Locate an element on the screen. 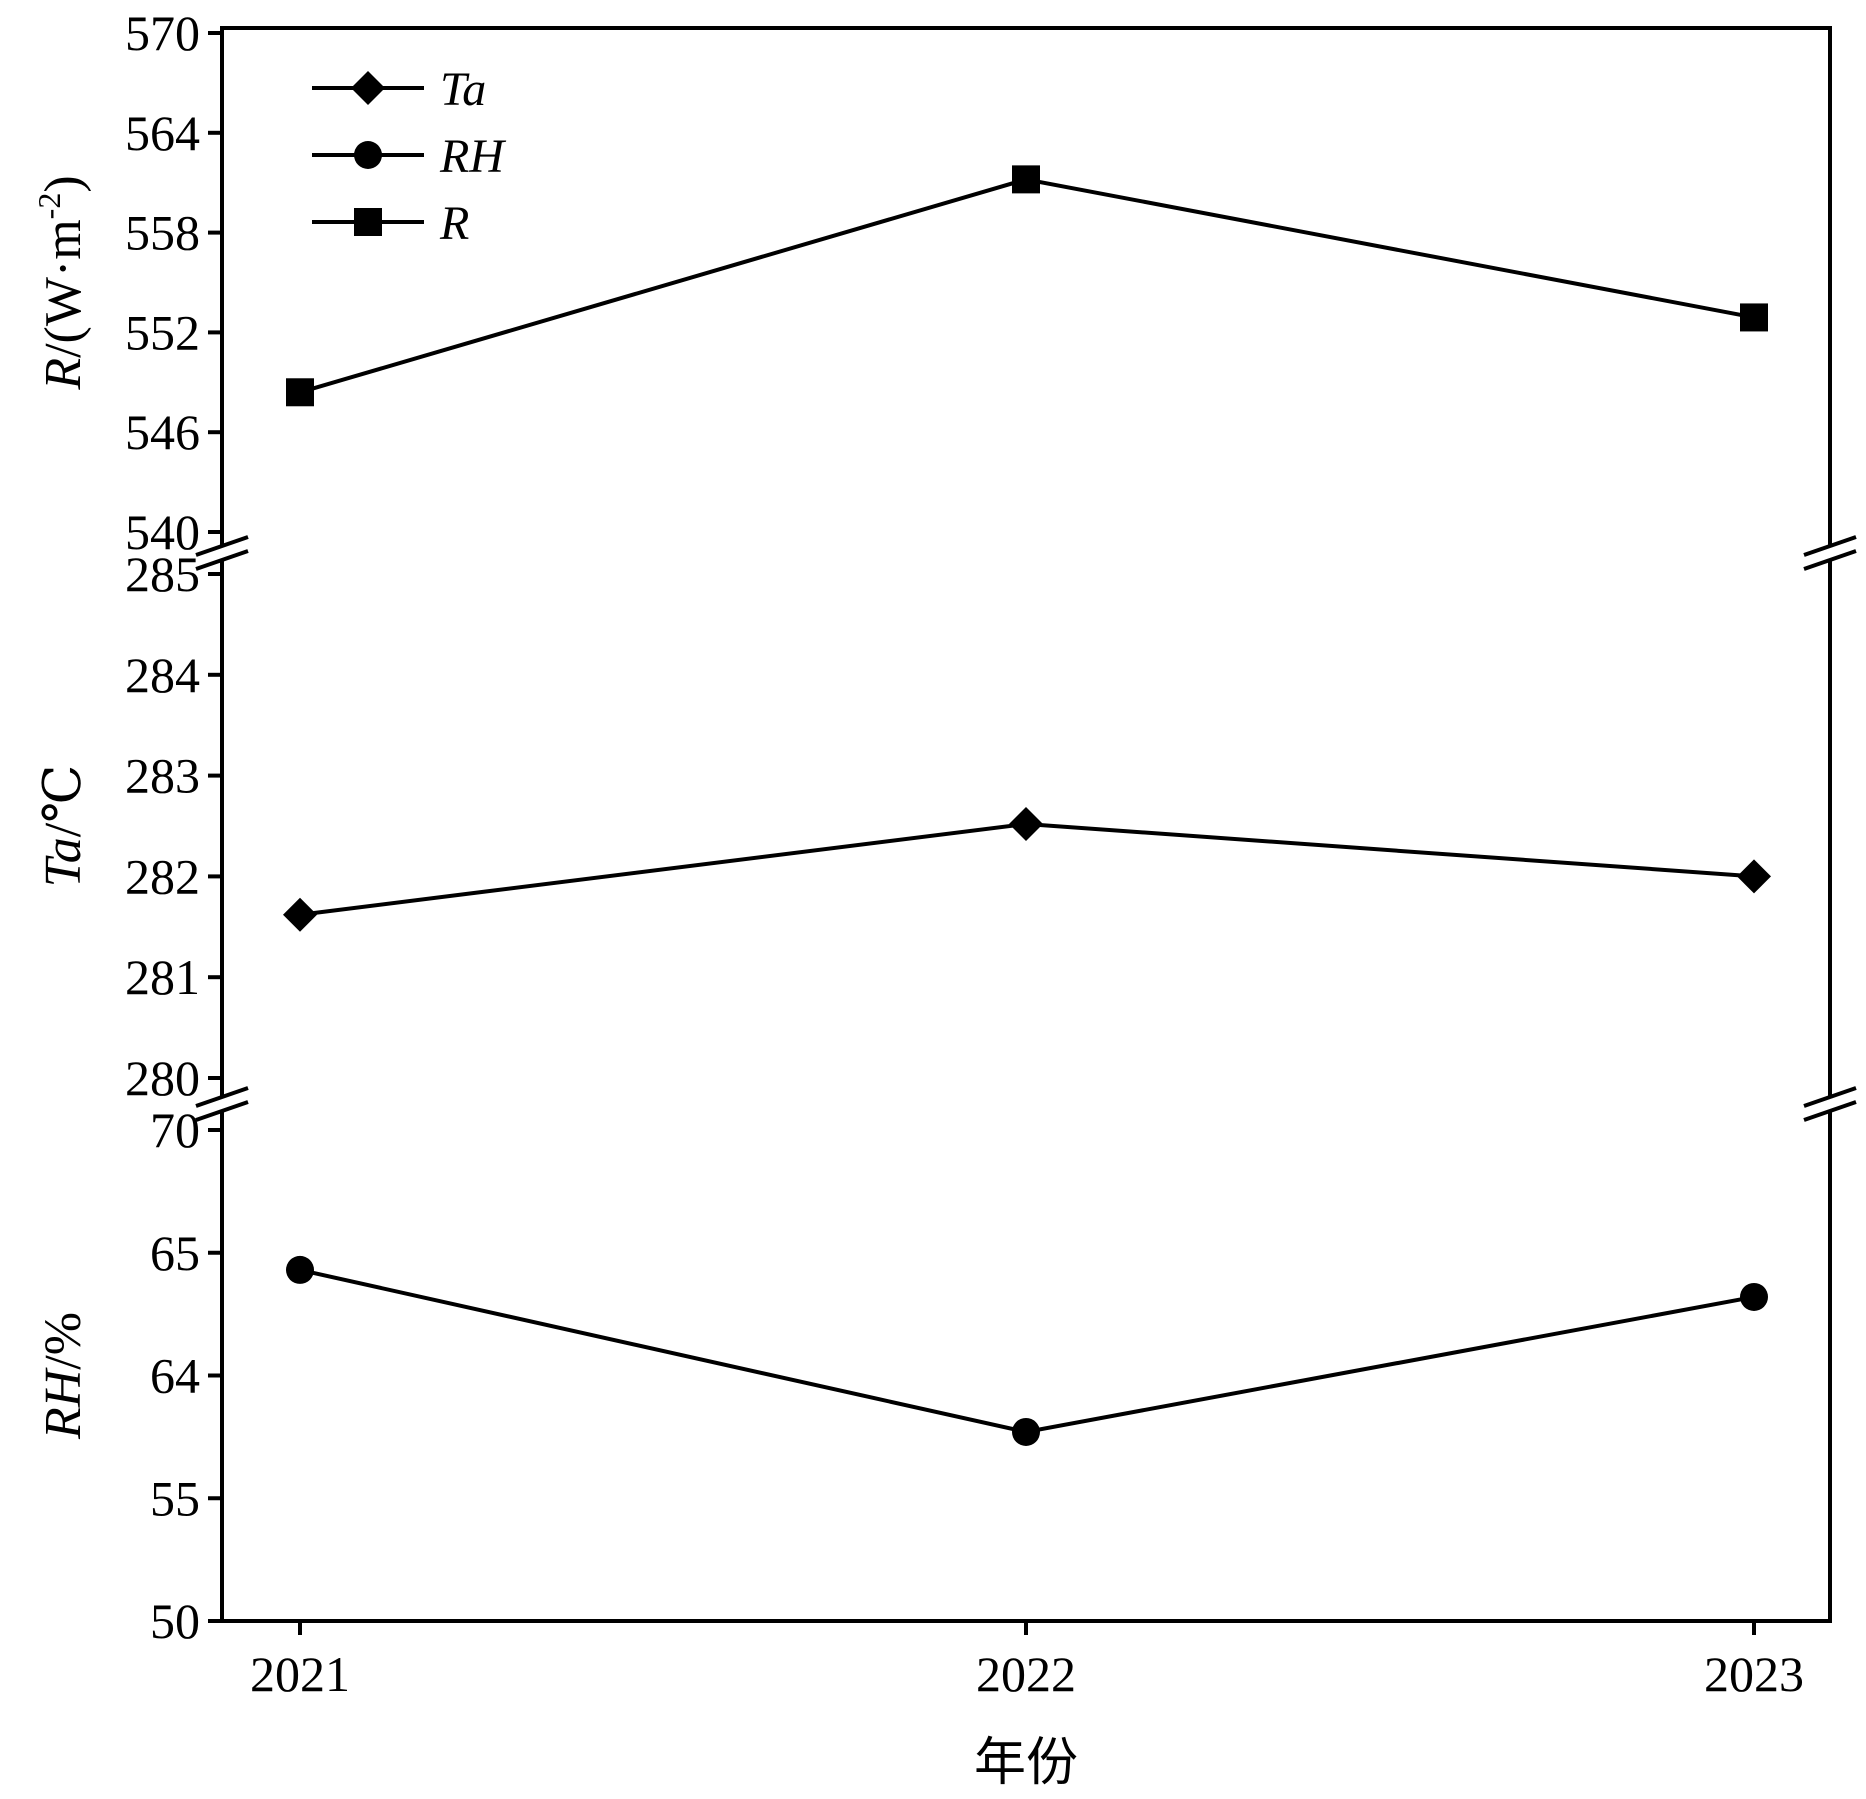  y-tick-label-RH-70: 70 is located at coordinates (175, 1130).